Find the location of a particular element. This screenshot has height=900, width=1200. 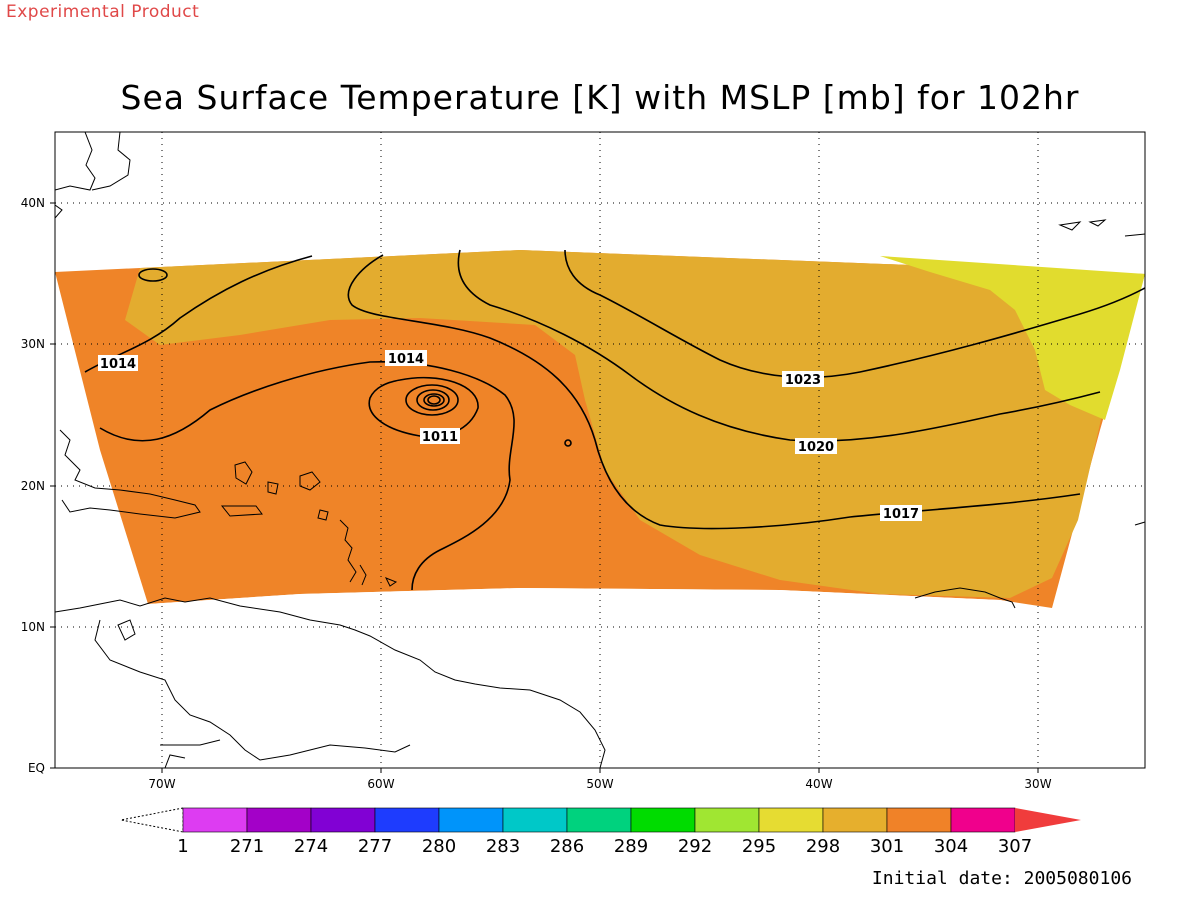

contour-label-1011: 1011 is located at coordinates (440, 437).